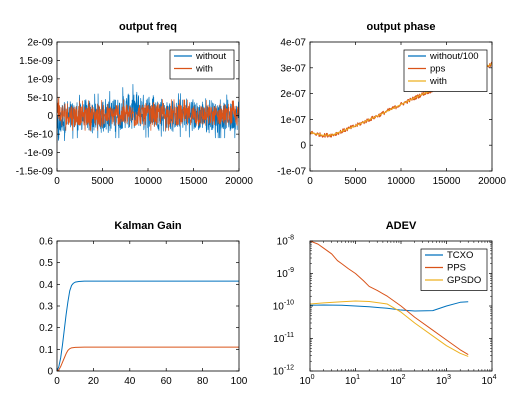  I want to click on y-tick-label: 10⁻⁹, so click(285, 273).